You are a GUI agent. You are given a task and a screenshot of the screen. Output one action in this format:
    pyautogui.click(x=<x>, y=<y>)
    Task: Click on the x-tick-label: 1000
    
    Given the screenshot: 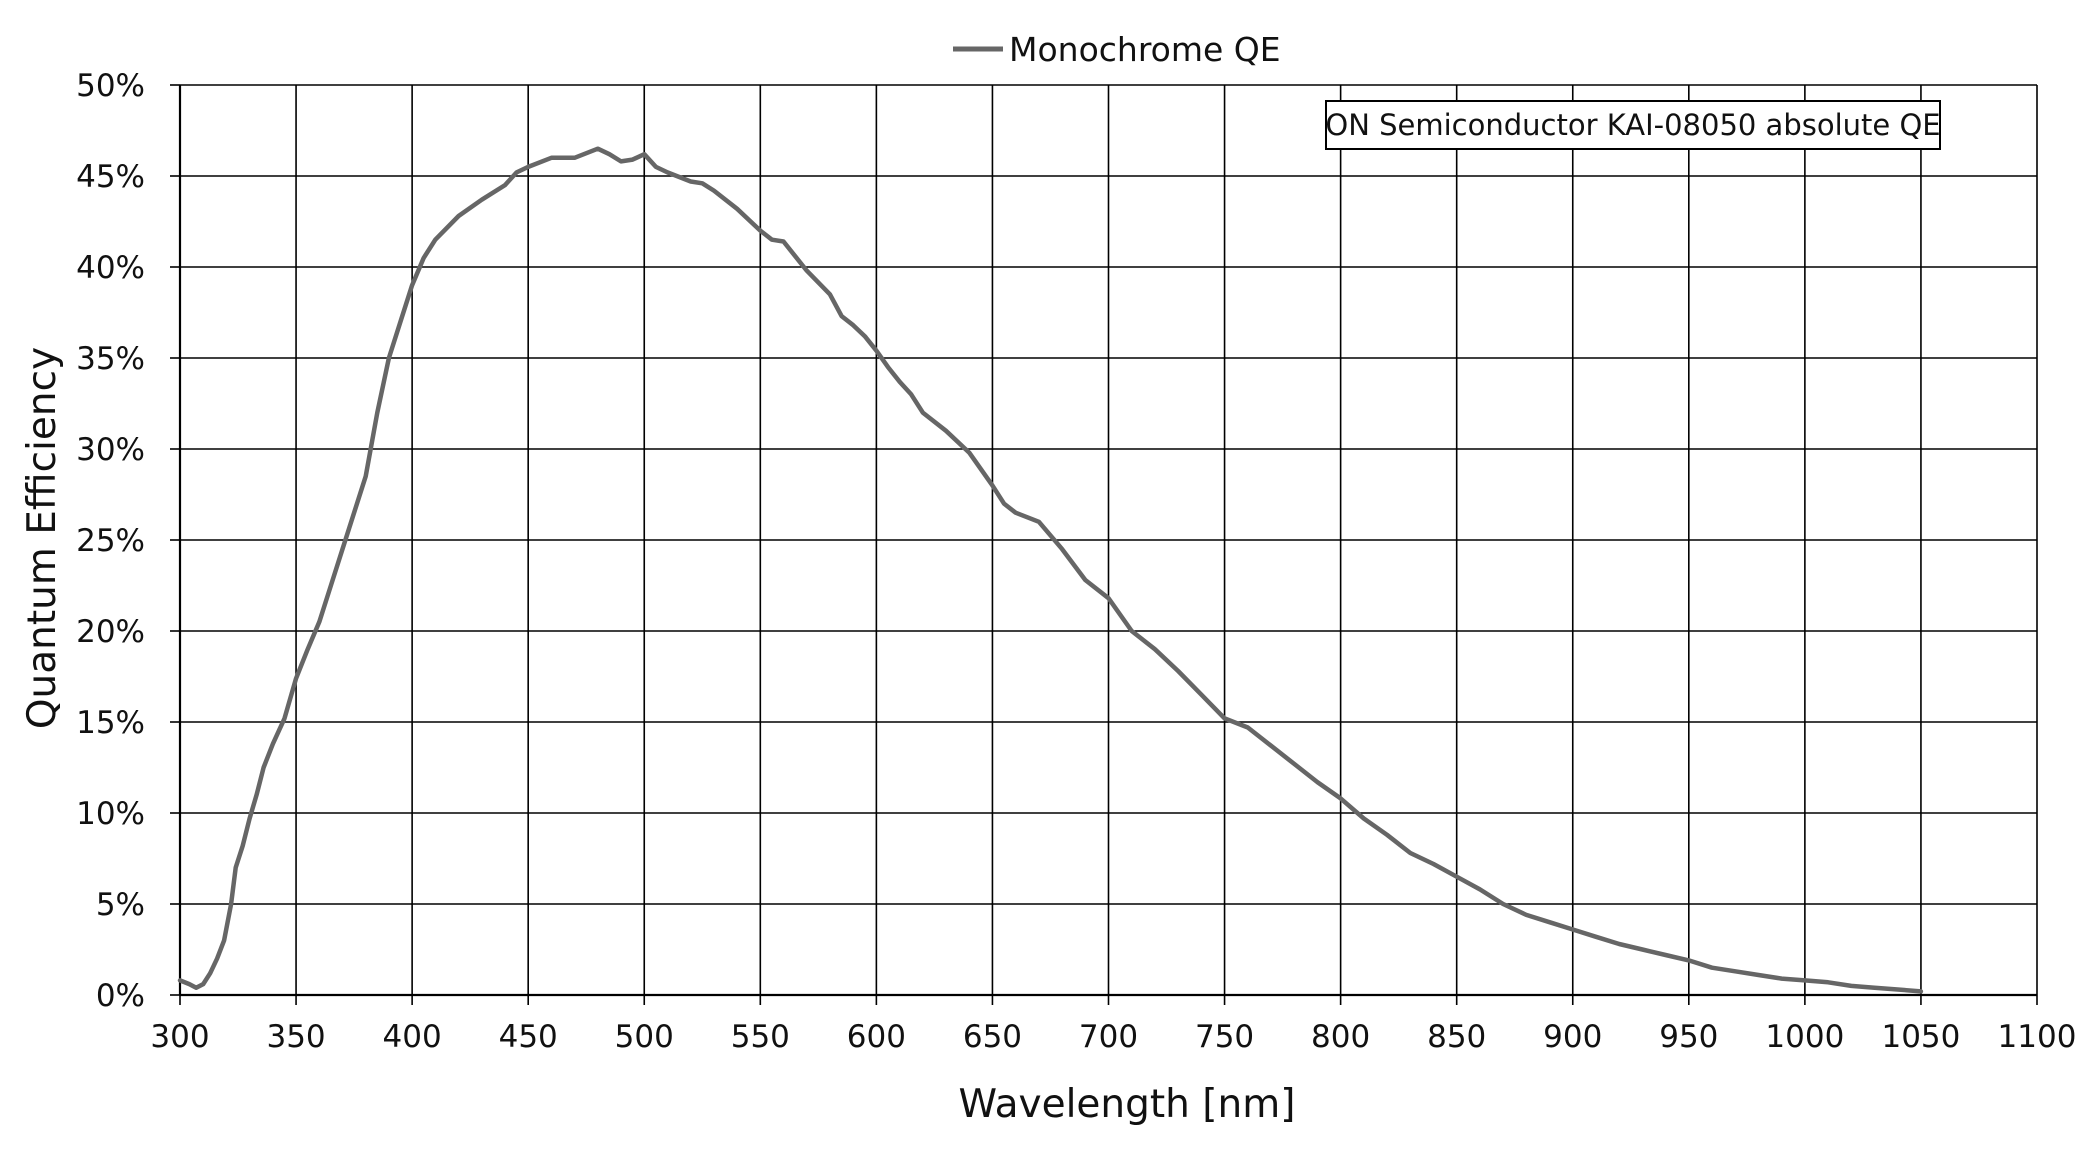 What is the action you would take?
    pyautogui.click(x=1804, y=1037)
    